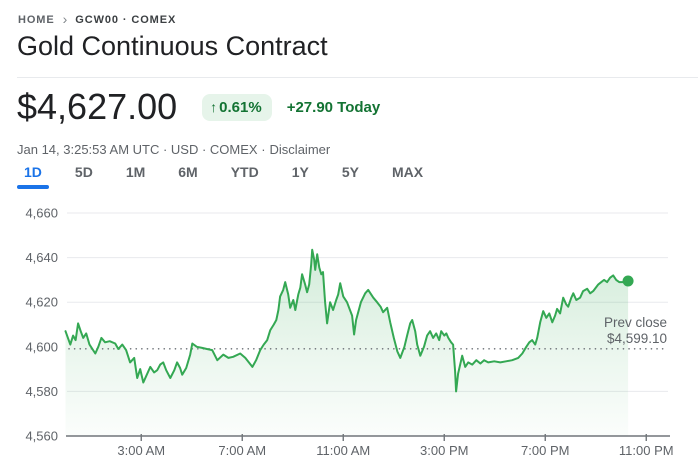  Describe the element at coordinates (172, 46) in the screenshot. I see `page-title: Gold Continuous Contract` at that location.